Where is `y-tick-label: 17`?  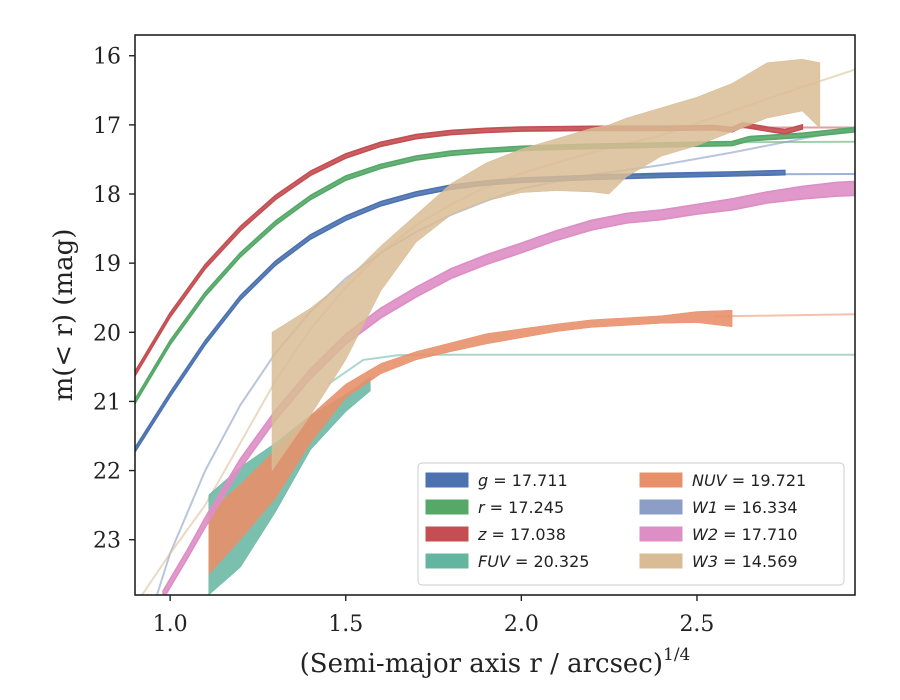
y-tick-label: 17 is located at coordinates (107, 126).